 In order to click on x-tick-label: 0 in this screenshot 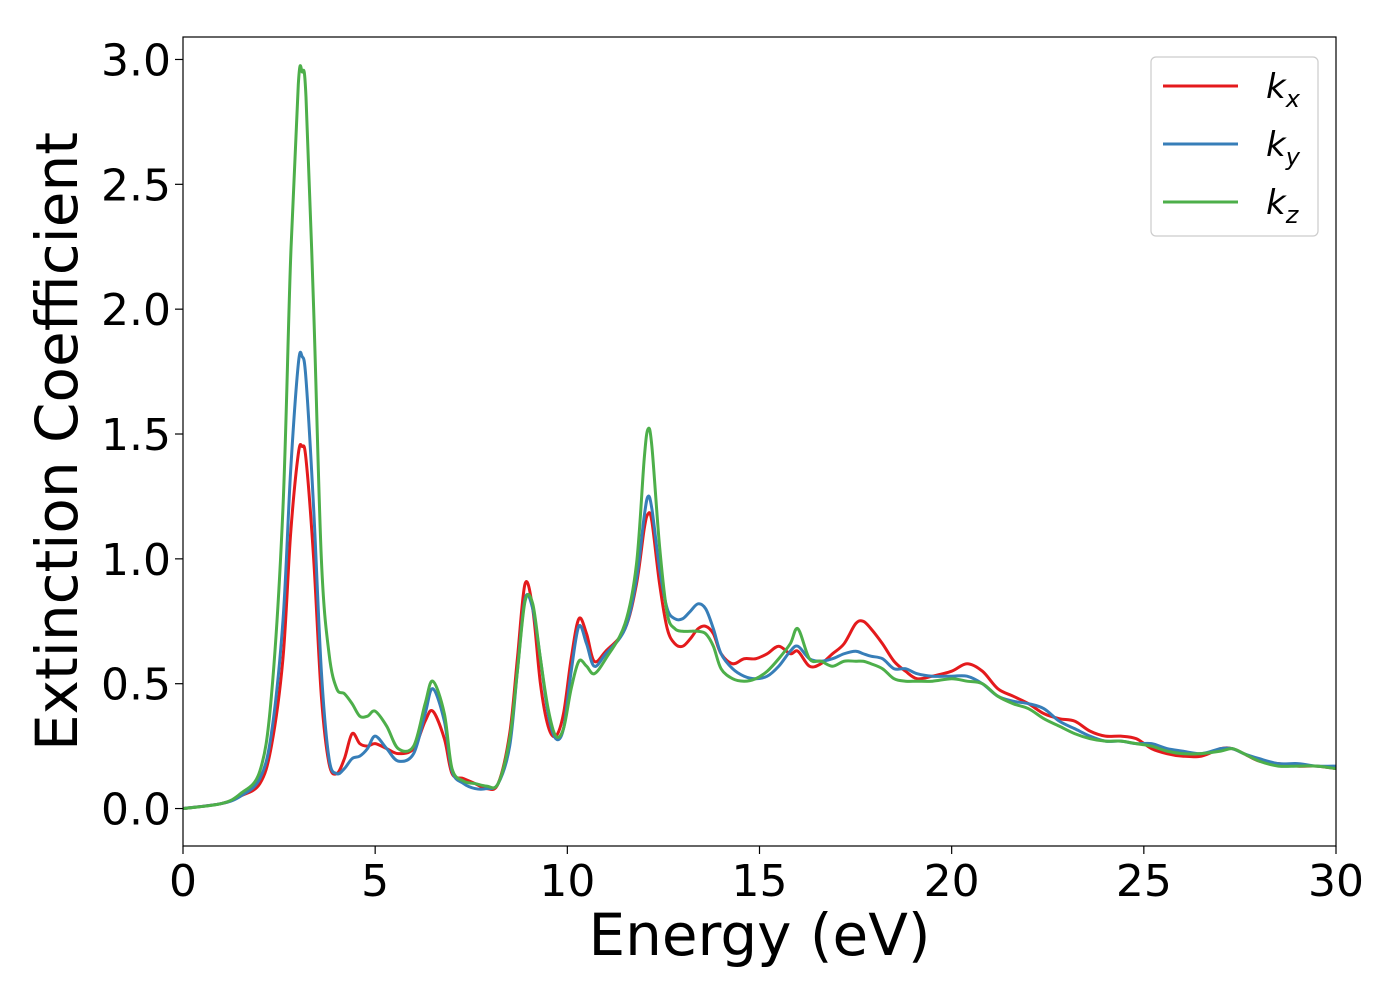, I will do `click(183, 881)`.